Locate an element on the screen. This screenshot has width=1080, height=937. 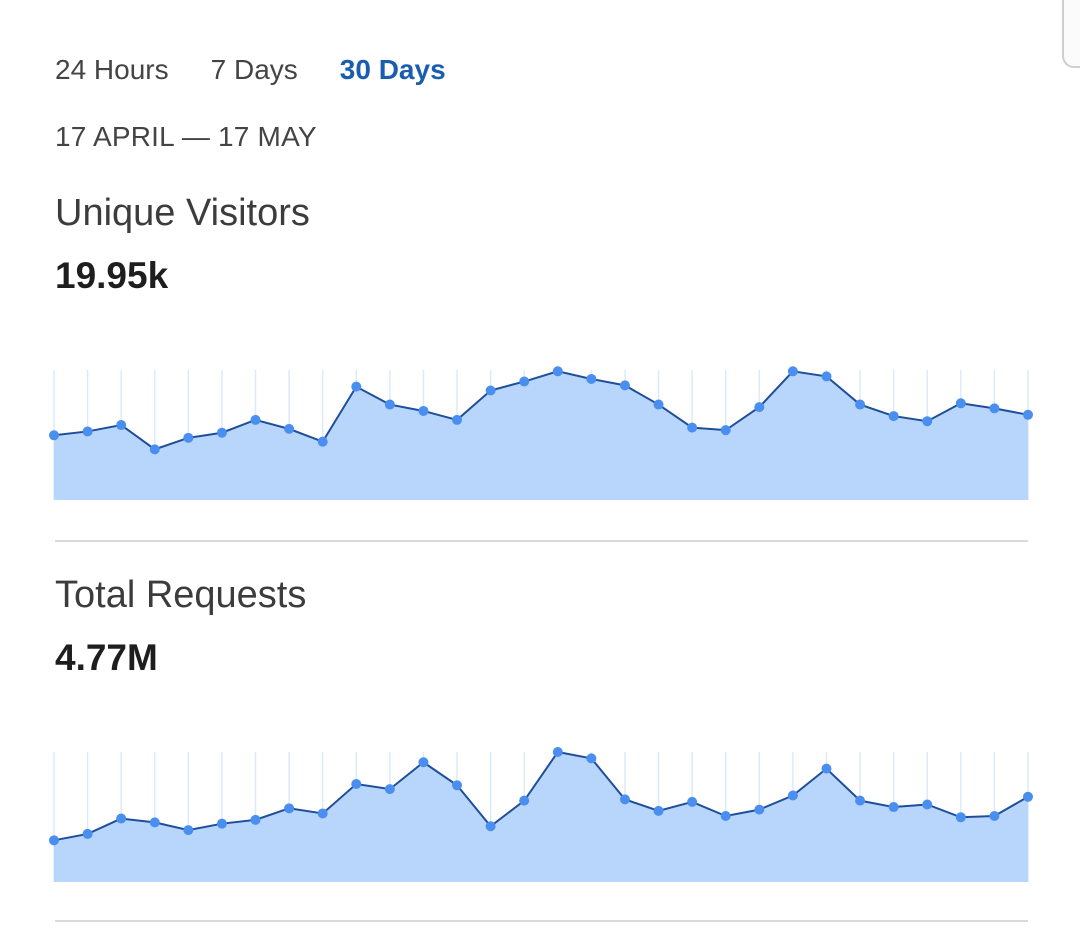
date-range-label: 17 APRIL — 17 MAY is located at coordinates (186, 136).